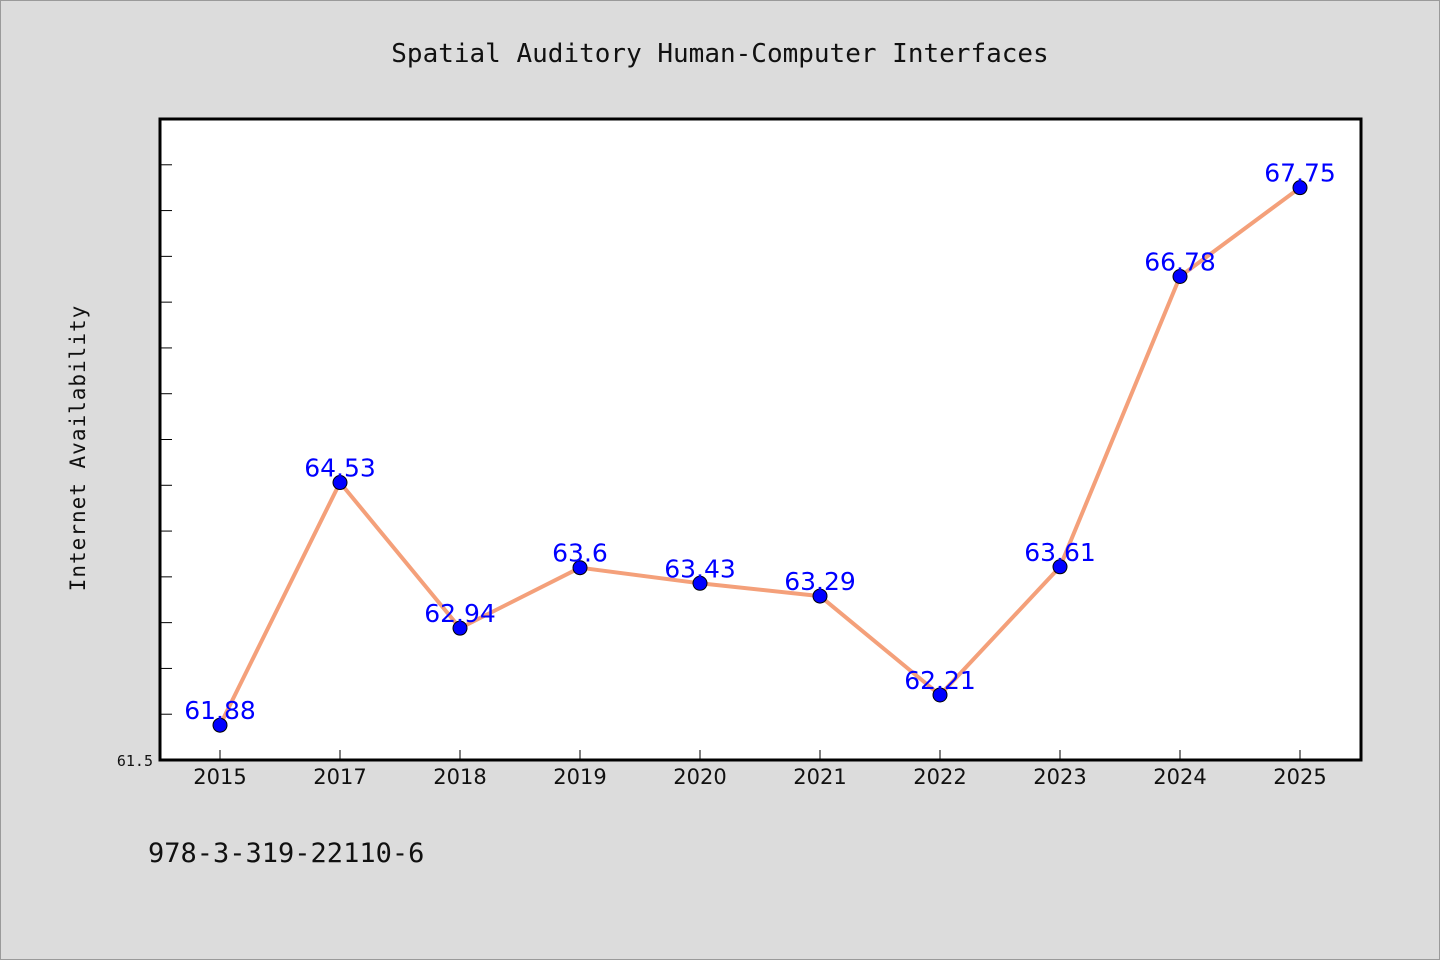  I want to click on data-label: 63.61, so click(1060, 552).